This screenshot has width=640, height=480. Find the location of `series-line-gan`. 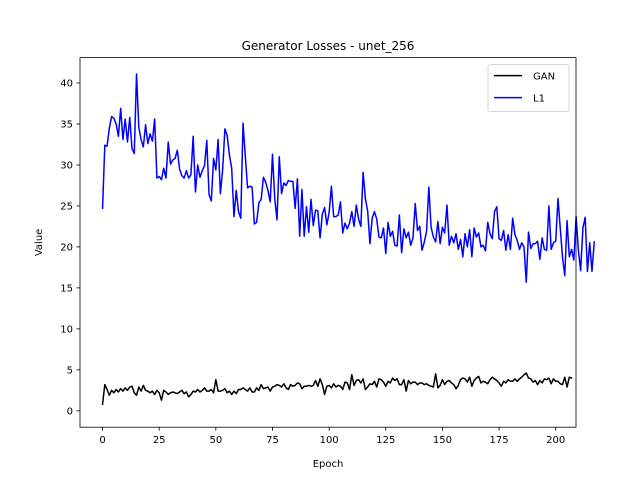

series-line-gan is located at coordinates (337, 389).